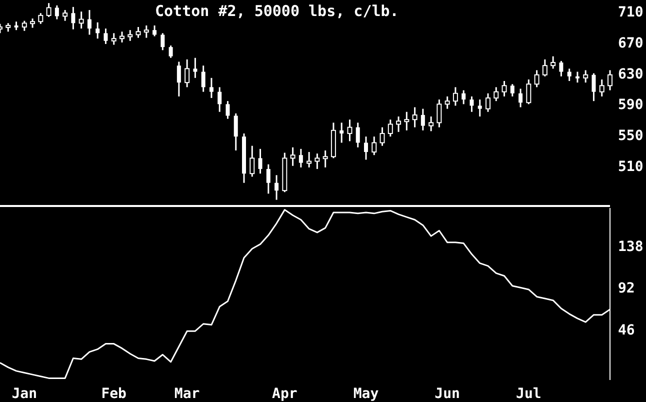 Image resolution: width=646 pixels, height=402 pixels. Describe the element at coordinates (114, 394) in the screenshot. I see `x-tick-label: Feb` at that location.